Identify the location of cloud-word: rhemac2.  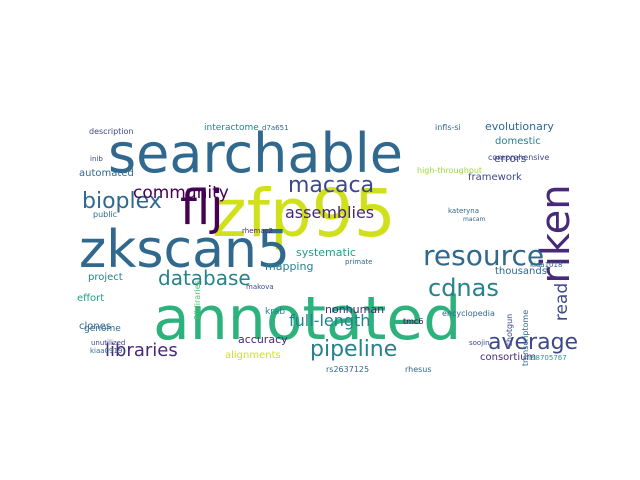
(257, 231).